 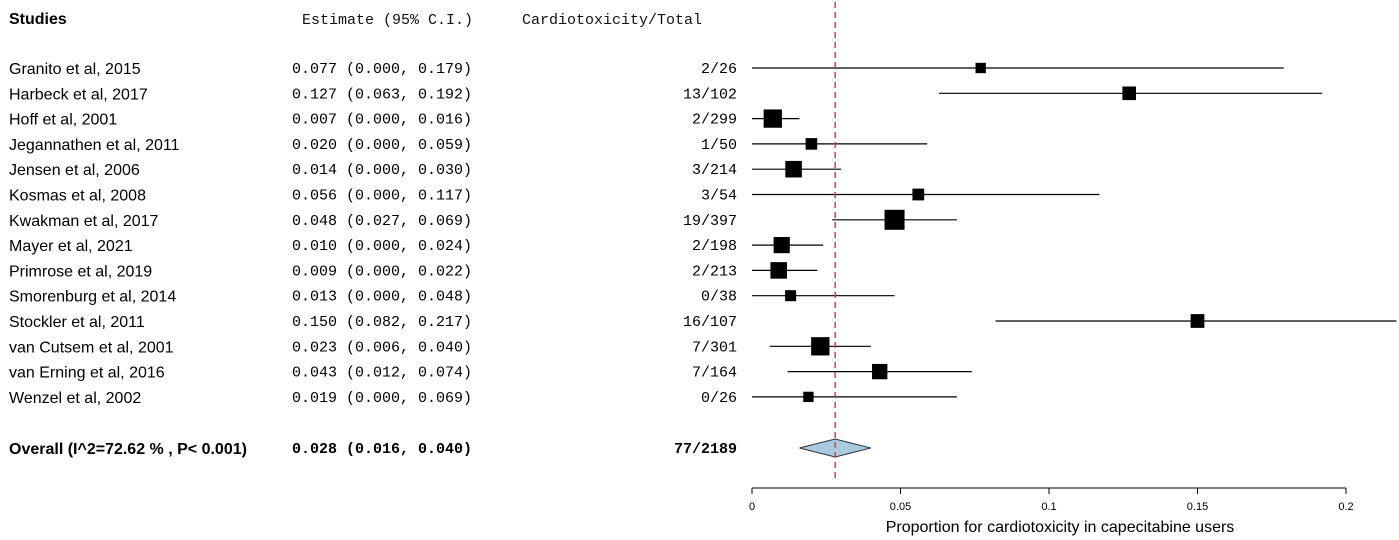 What do you see at coordinates (900, 507) in the screenshot?
I see `x-tick-label: 0.05` at bounding box center [900, 507].